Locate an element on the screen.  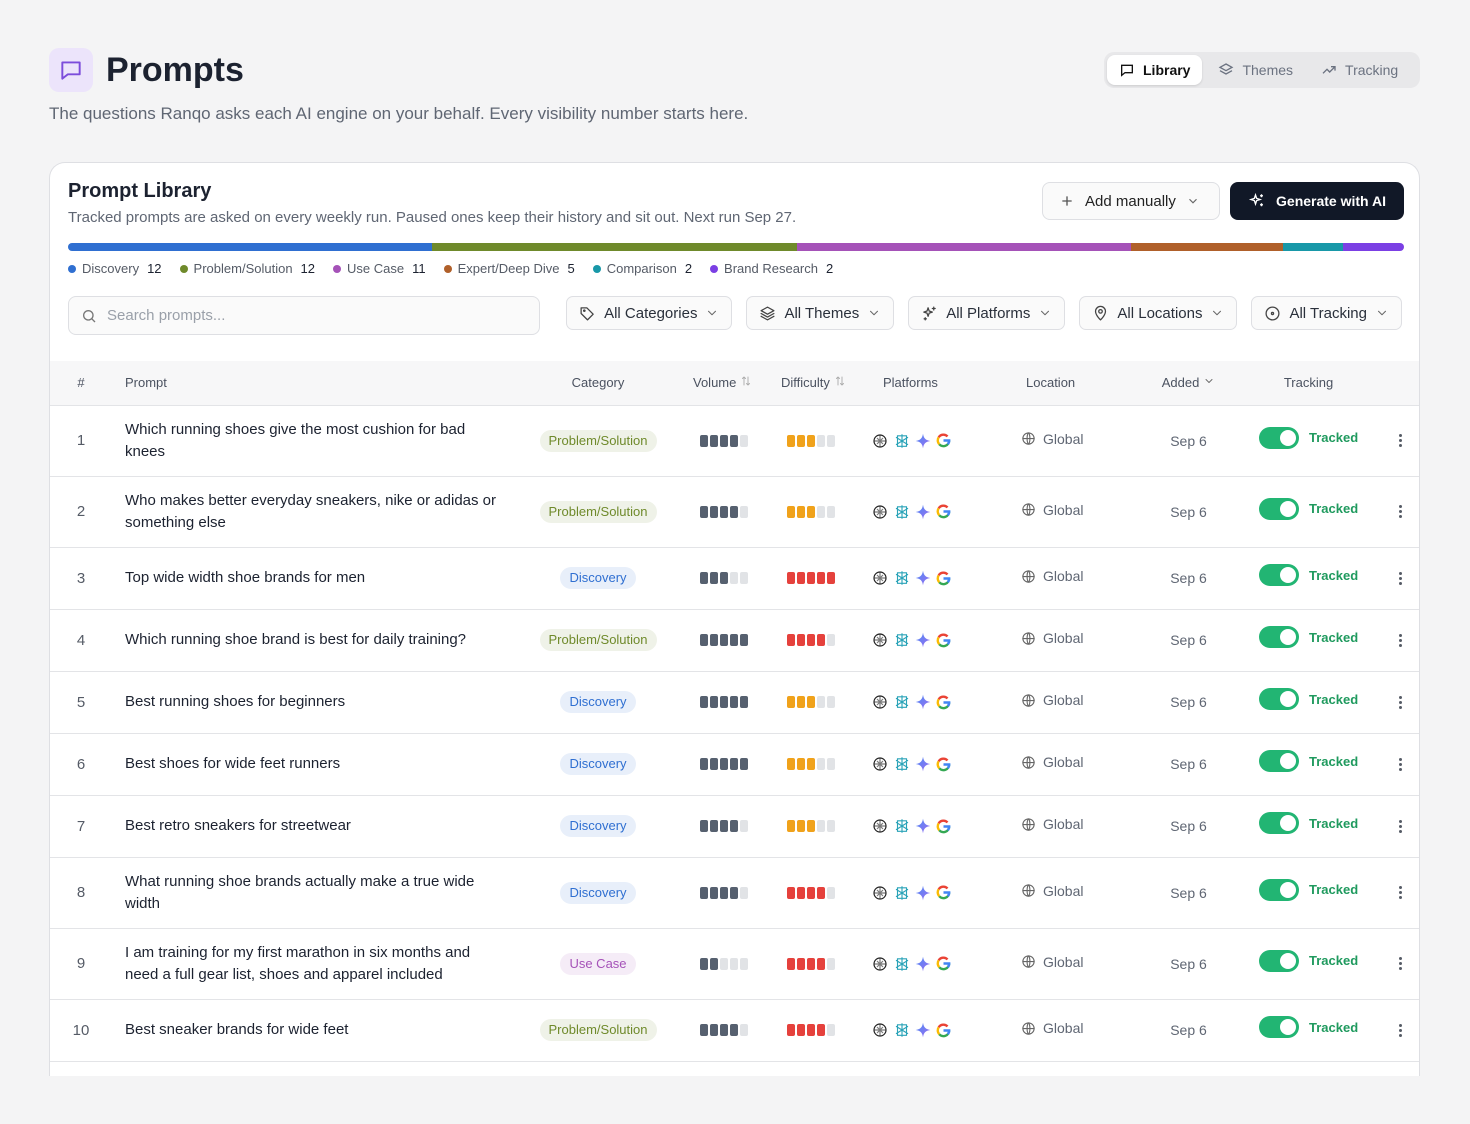
column-header: Category is located at coordinates (598, 383).